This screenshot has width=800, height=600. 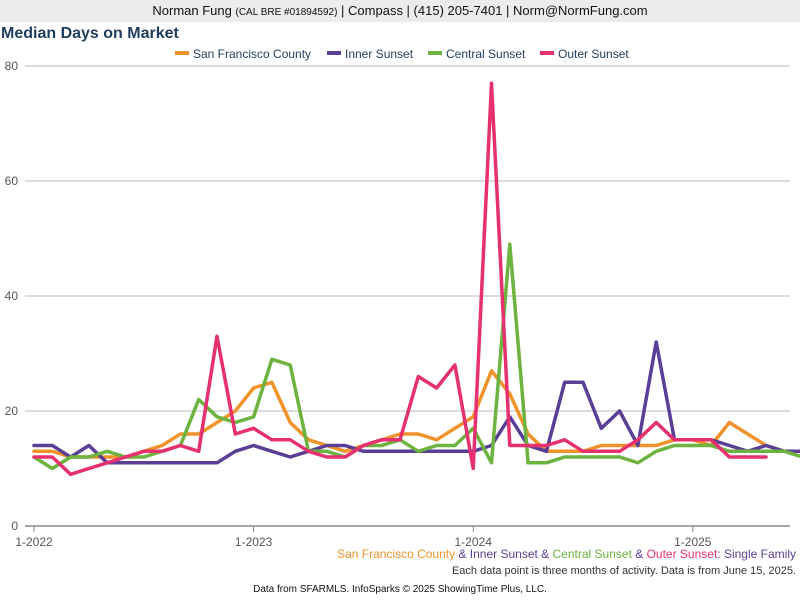 What do you see at coordinates (192, 10) in the screenshot?
I see `agent-name: Norman Fung` at bounding box center [192, 10].